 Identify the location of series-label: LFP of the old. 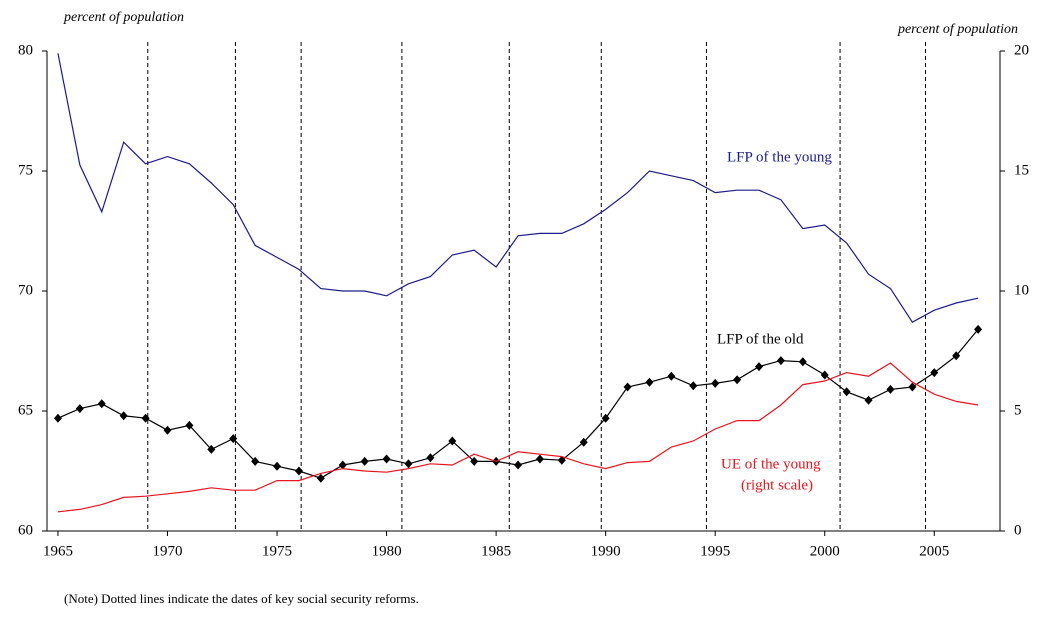
(760, 339).